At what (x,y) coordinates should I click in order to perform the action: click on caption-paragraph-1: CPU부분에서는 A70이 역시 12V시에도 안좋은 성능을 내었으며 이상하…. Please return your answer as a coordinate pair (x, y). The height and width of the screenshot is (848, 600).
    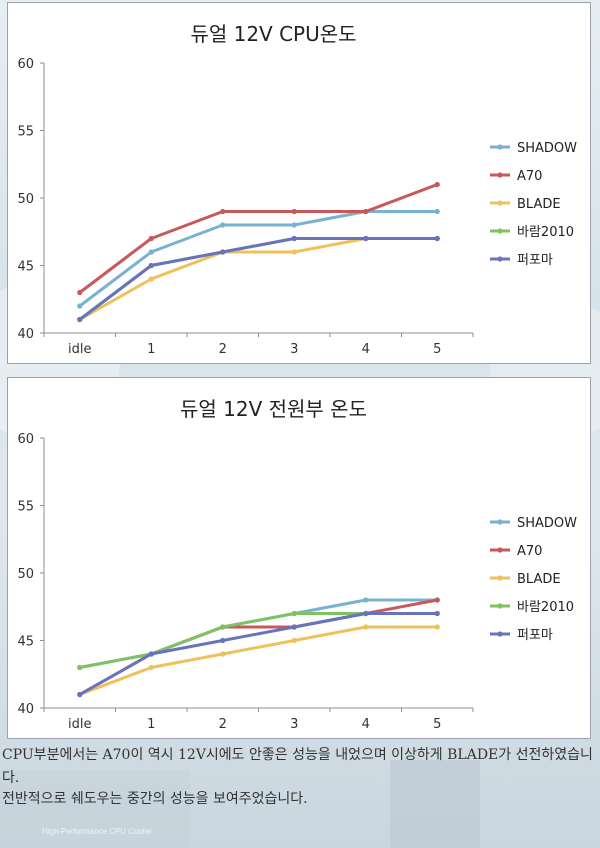
    Looking at the image, I should click on (297, 766).